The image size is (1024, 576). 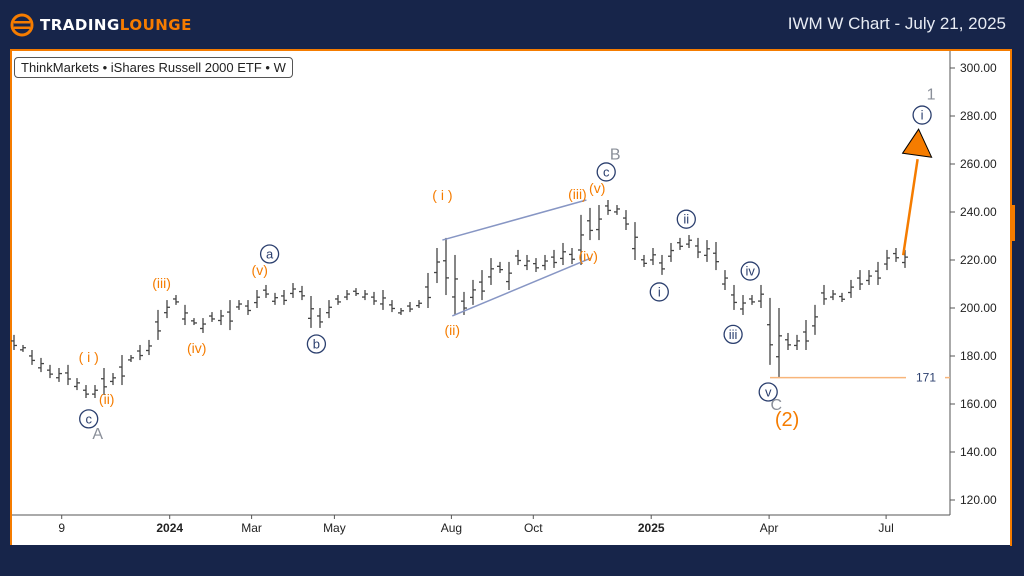 I want to click on right-edge-accent, so click(x=1011, y=298).